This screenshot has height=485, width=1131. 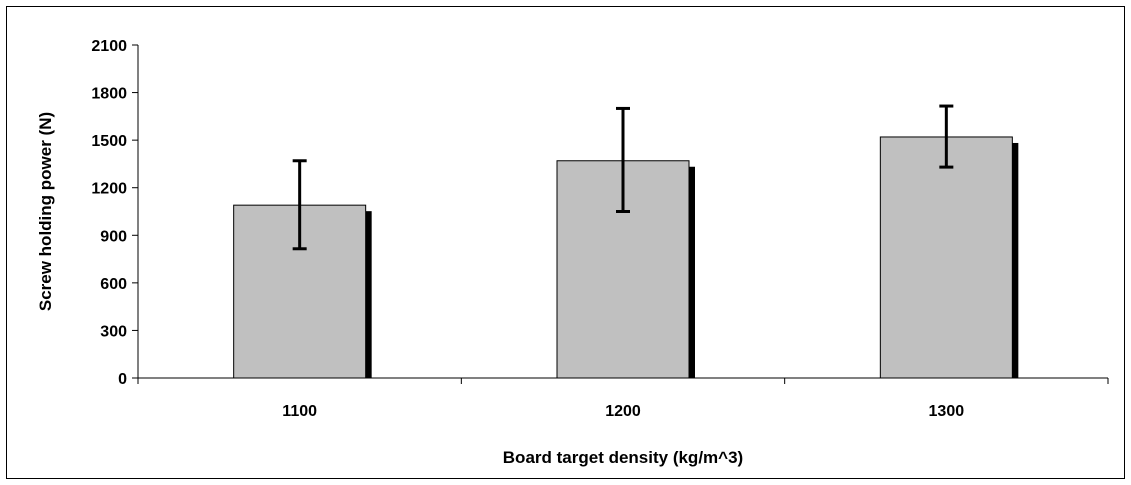 What do you see at coordinates (45, 211) in the screenshot?
I see `y-axis-title: Screw holding power (N)` at bounding box center [45, 211].